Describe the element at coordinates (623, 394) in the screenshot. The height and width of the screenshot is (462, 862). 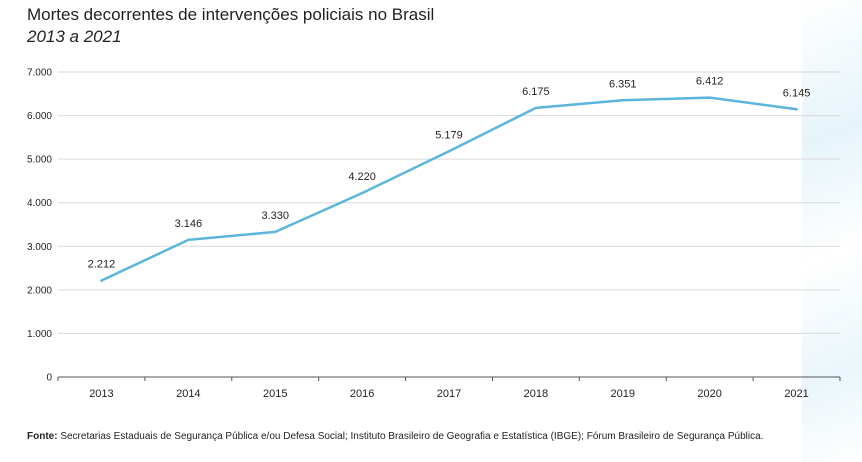
I see `x-tick-label: 2019` at that location.